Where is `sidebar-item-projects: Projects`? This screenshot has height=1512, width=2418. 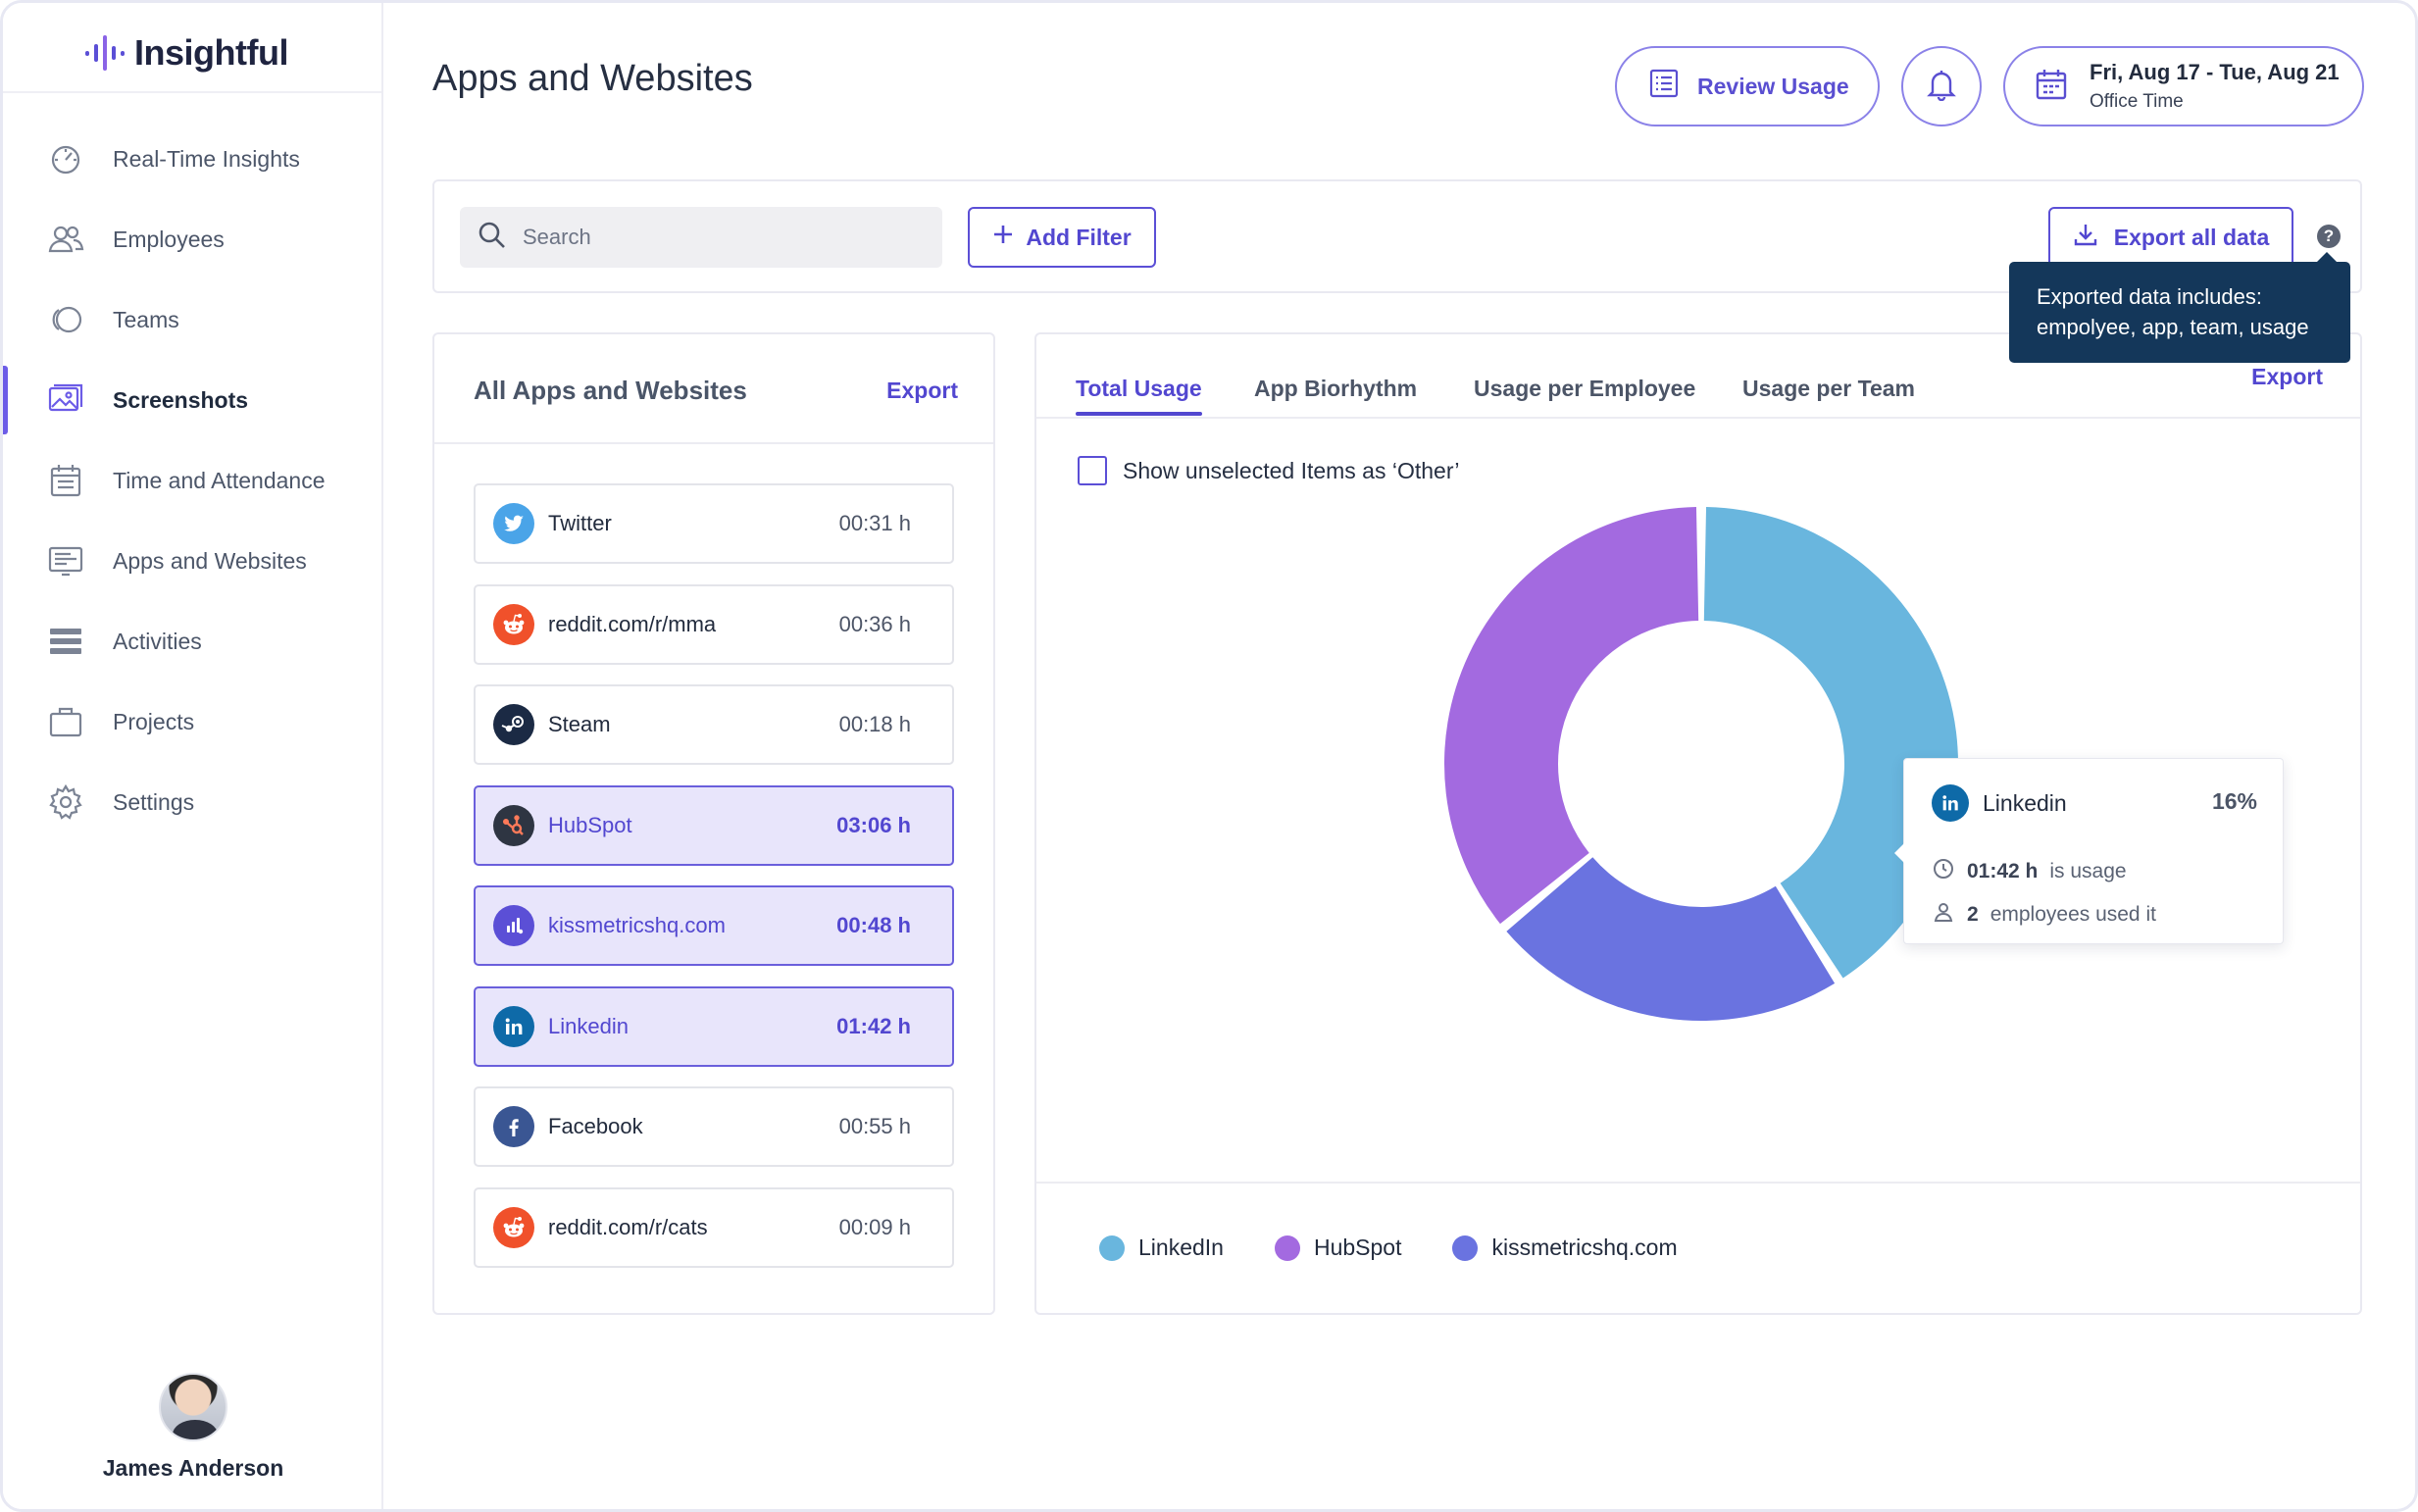 sidebar-item-projects: Projects is located at coordinates (192, 721).